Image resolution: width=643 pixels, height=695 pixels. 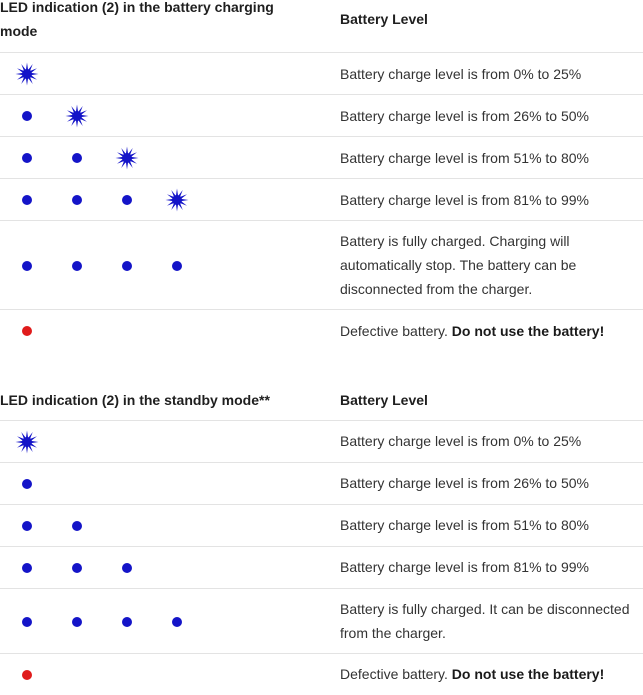 I want to click on charging-row: Battery charge level is from 26% to 50%, so click(x=321, y=116).